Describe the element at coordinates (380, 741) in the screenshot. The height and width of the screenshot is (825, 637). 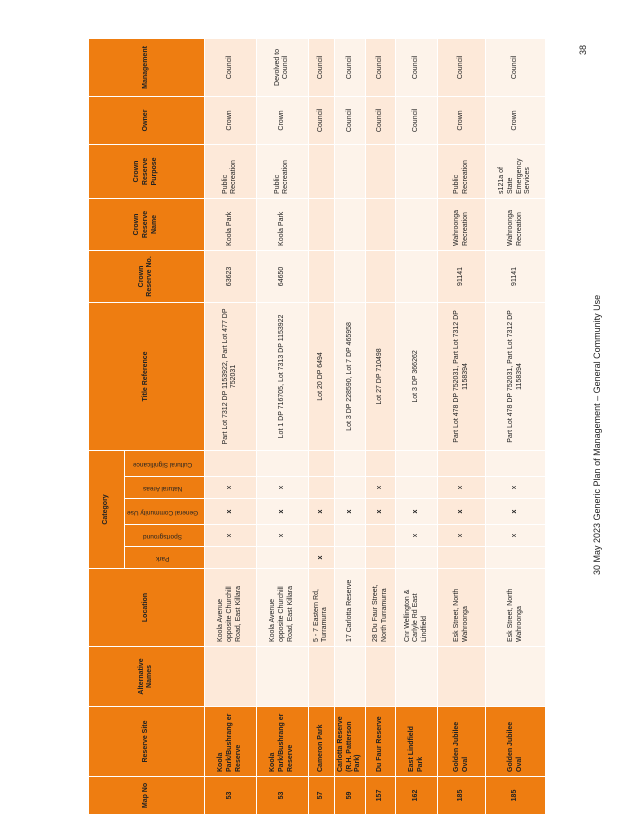
I see `cell-reserve-site: Du Faur Reserve` at that location.